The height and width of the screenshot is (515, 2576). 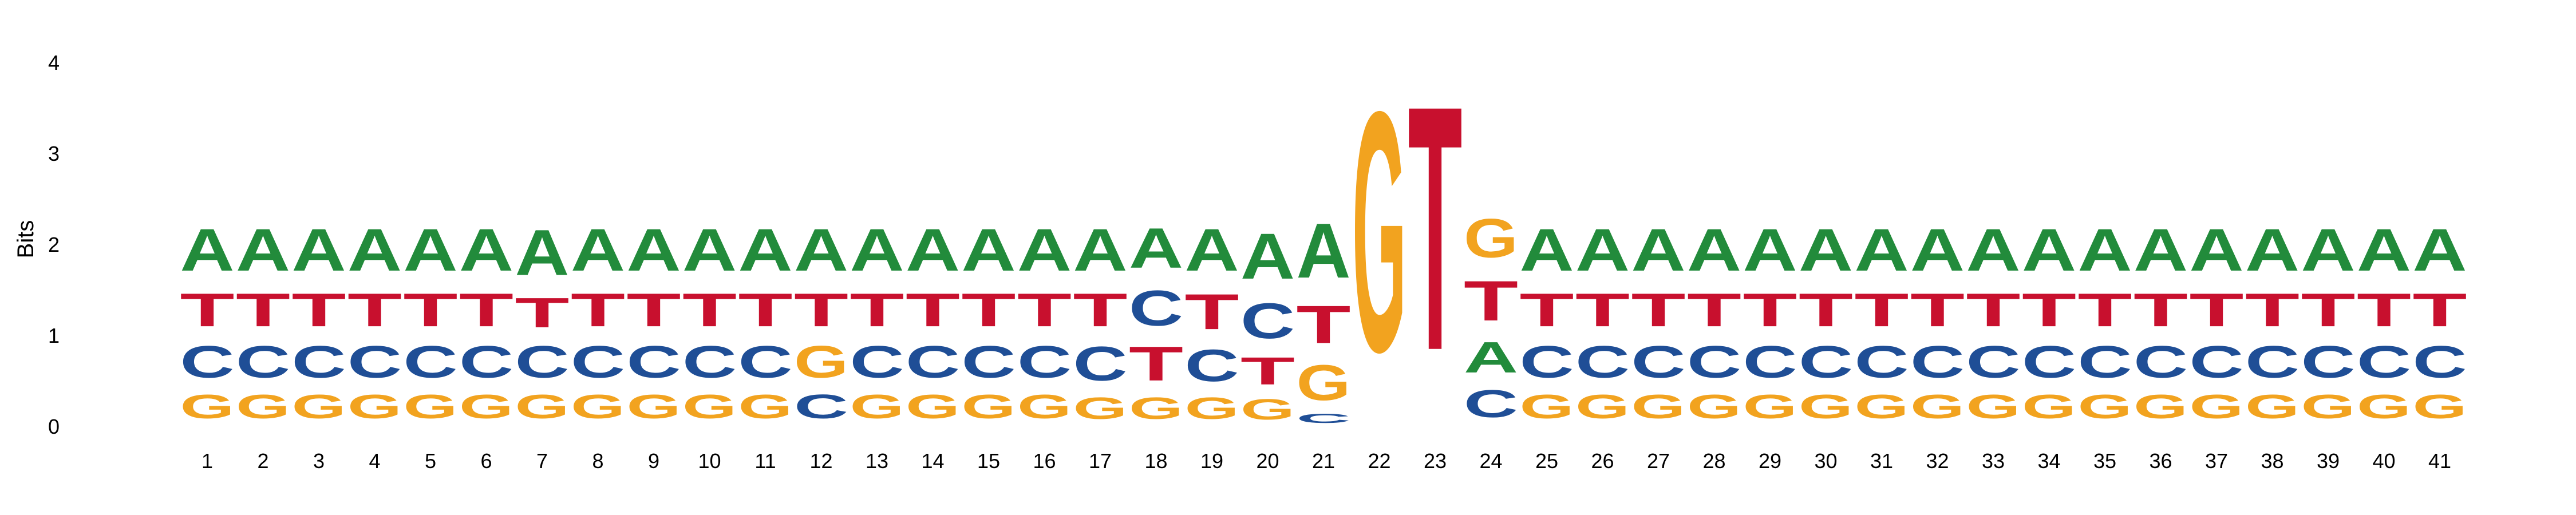 I want to click on x-tick-label: 2, so click(x=262, y=461).